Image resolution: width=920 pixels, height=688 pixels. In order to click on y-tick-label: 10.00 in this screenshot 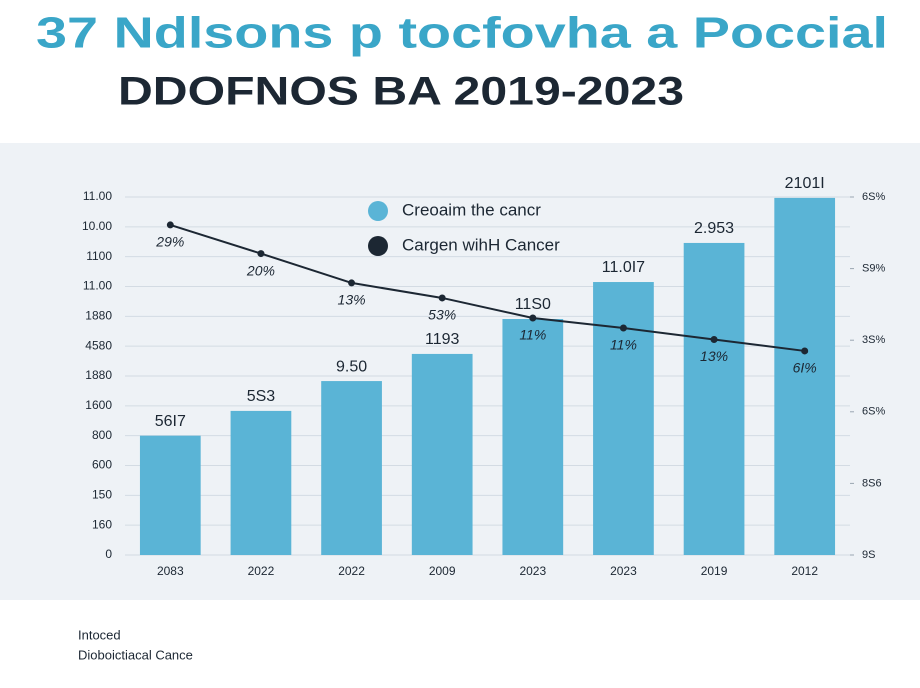, I will do `click(97, 226)`.